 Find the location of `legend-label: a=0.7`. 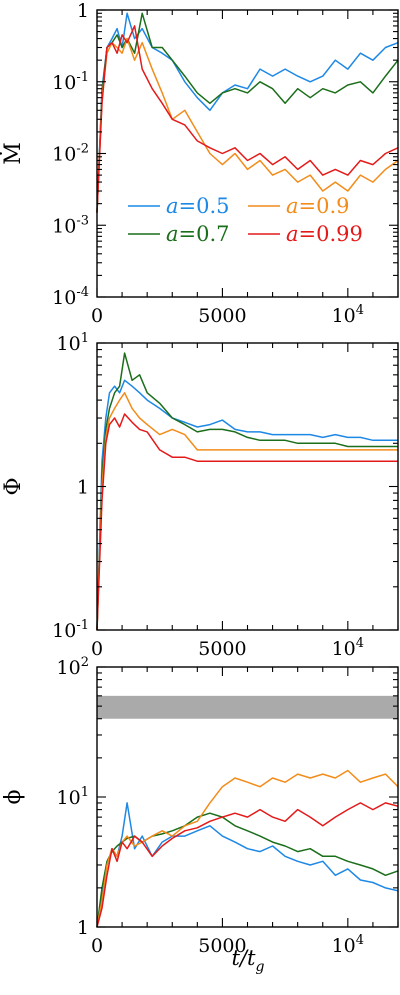

legend-label: a=0.7 is located at coordinates (198, 234).